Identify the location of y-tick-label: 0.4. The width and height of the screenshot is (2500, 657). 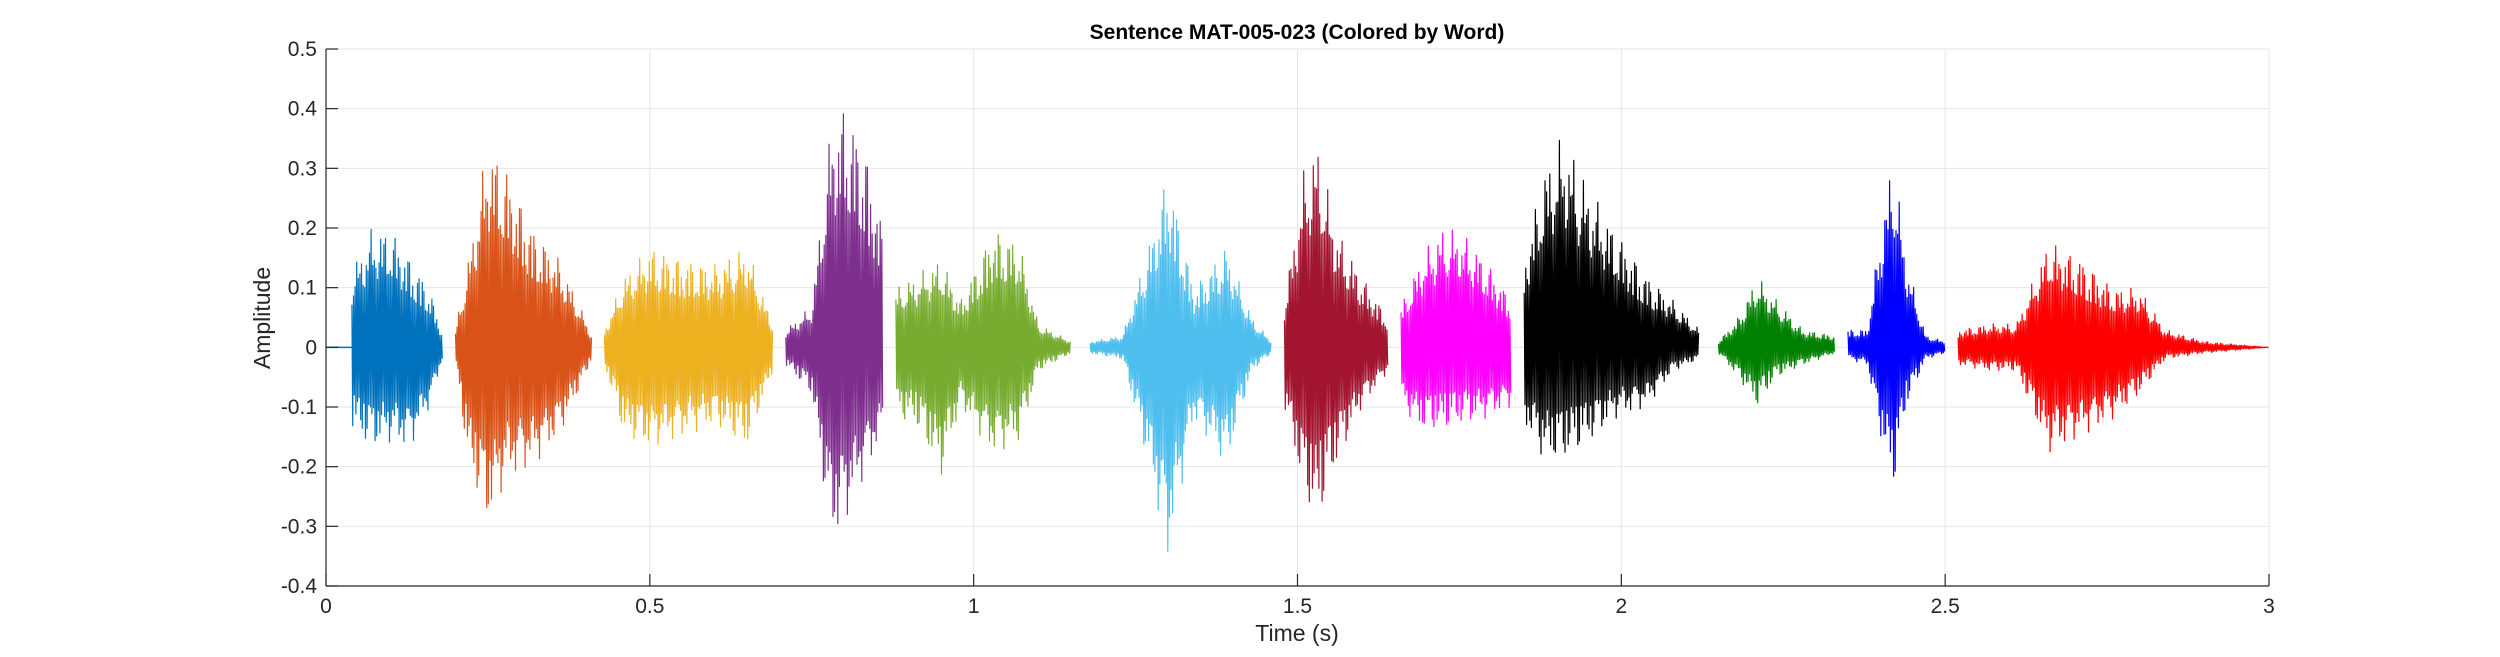
(303, 109).